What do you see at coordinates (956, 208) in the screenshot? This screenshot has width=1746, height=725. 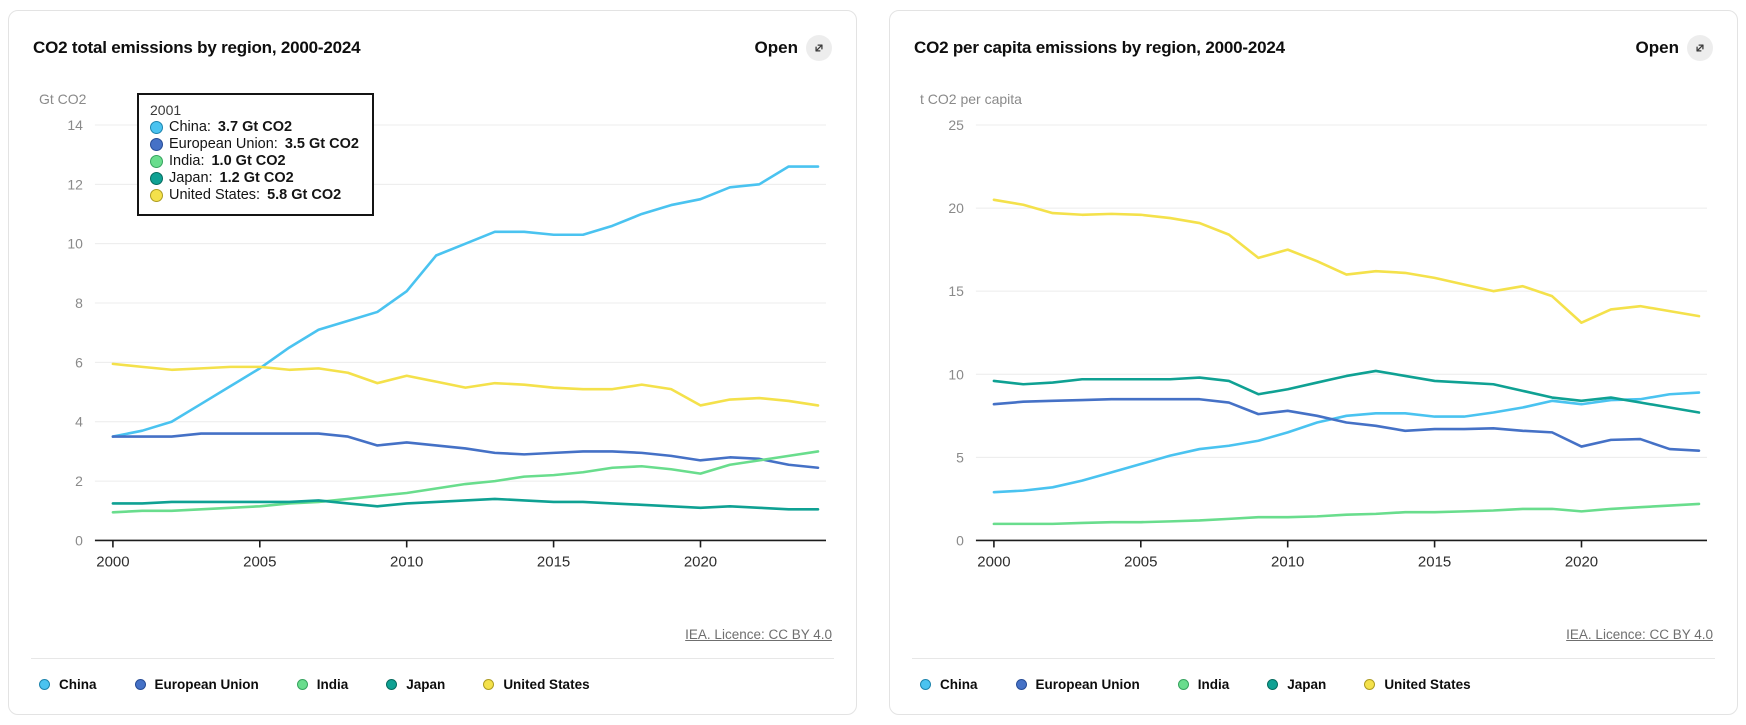 I see `y-tick-label: 20` at bounding box center [956, 208].